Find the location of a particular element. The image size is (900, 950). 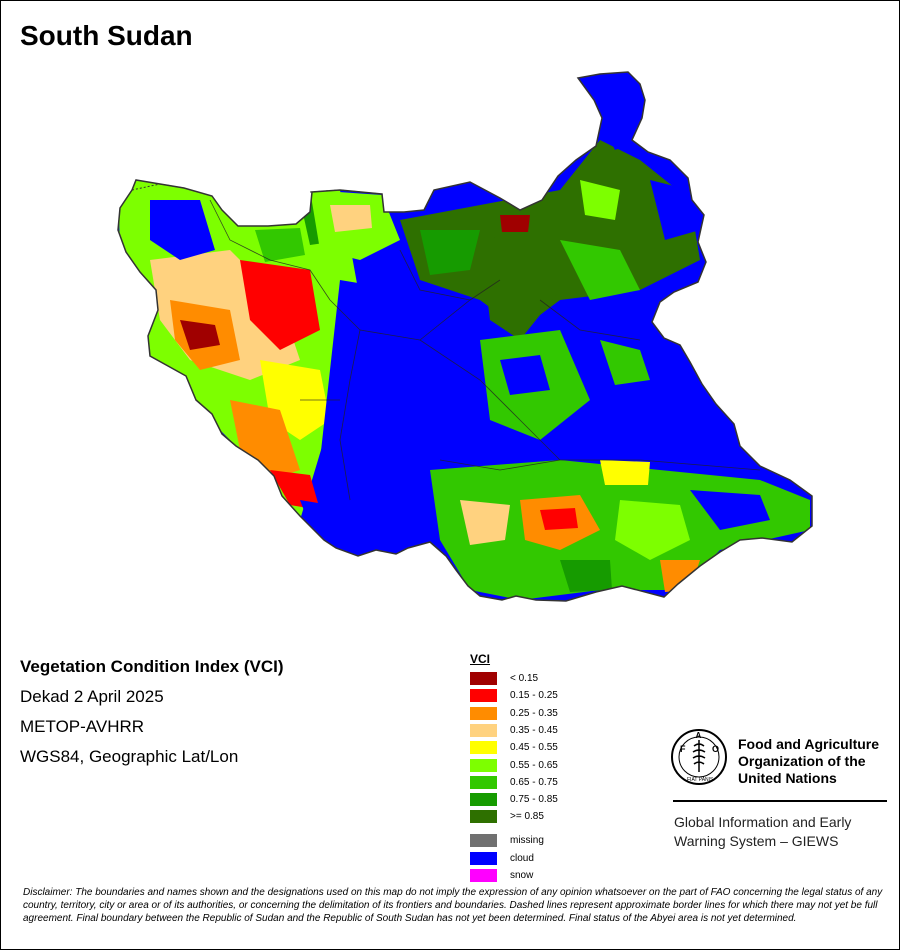

legend-label: 0.65 - 0.75 is located at coordinates (534, 782).